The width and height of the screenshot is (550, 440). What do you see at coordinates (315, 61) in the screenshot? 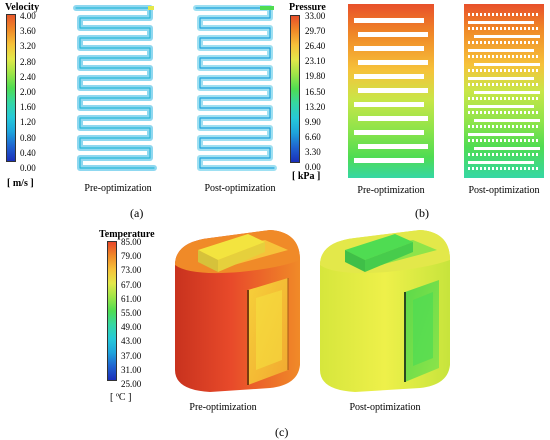
I see `tick-label: 23.10` at bounding box center [315, 61].